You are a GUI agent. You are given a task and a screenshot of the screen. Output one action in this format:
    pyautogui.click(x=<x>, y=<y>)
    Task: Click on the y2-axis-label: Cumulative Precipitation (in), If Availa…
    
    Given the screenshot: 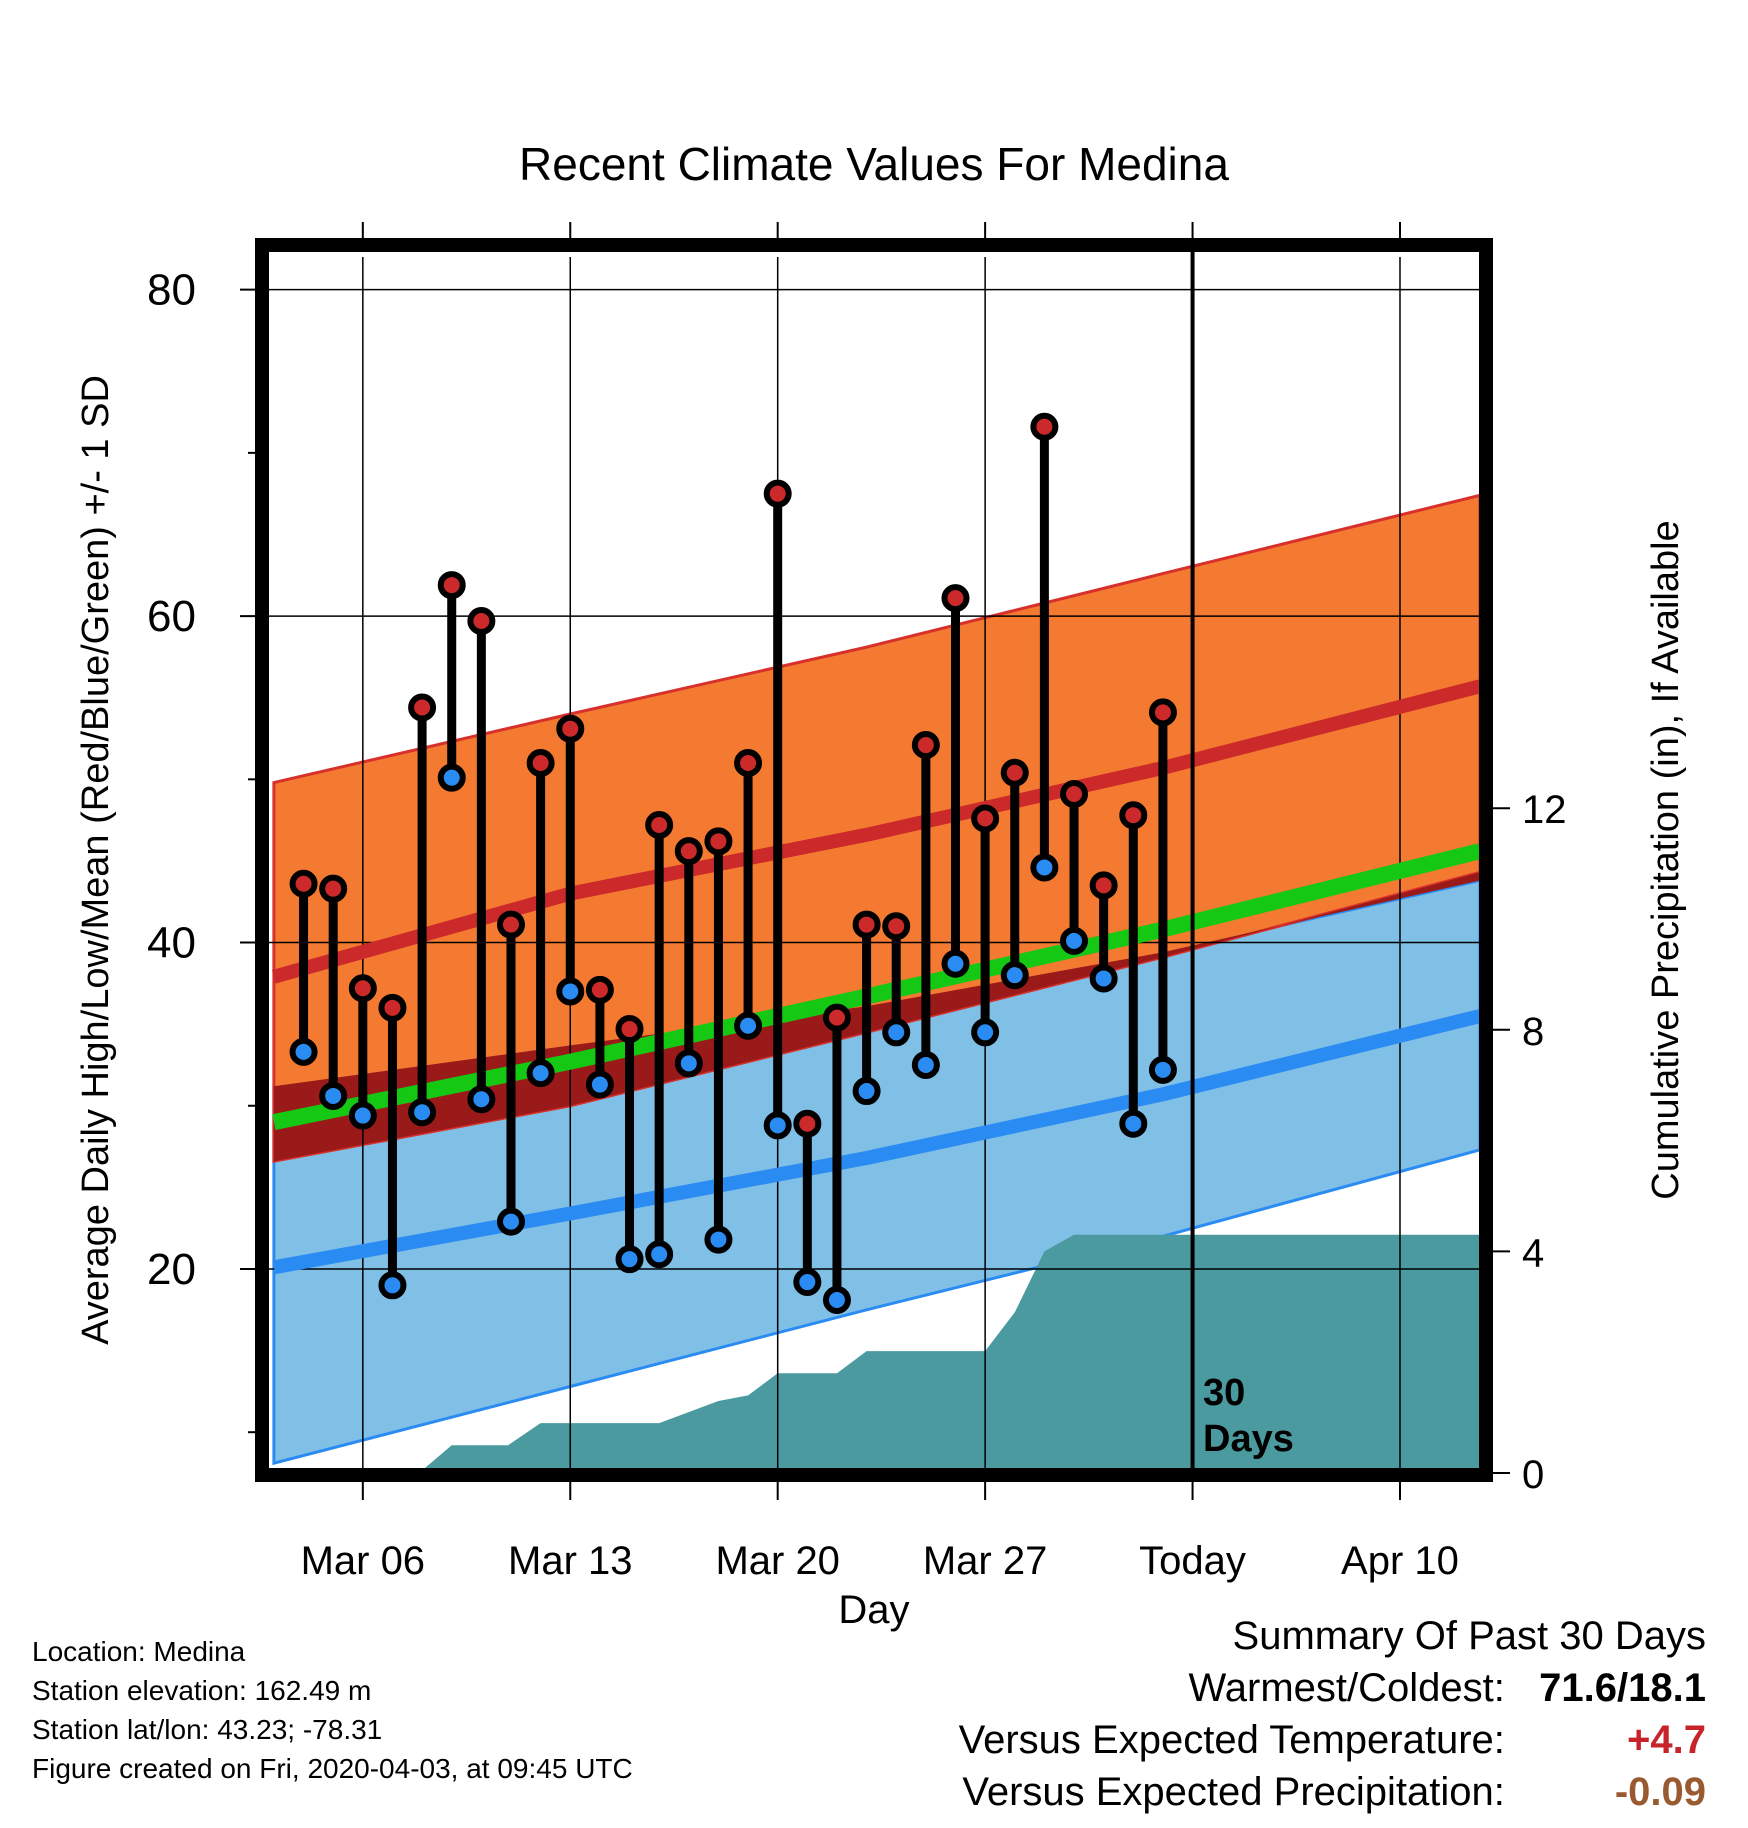 What is the action you would take?
    pyautogui.click(x=1666, y=859)
    